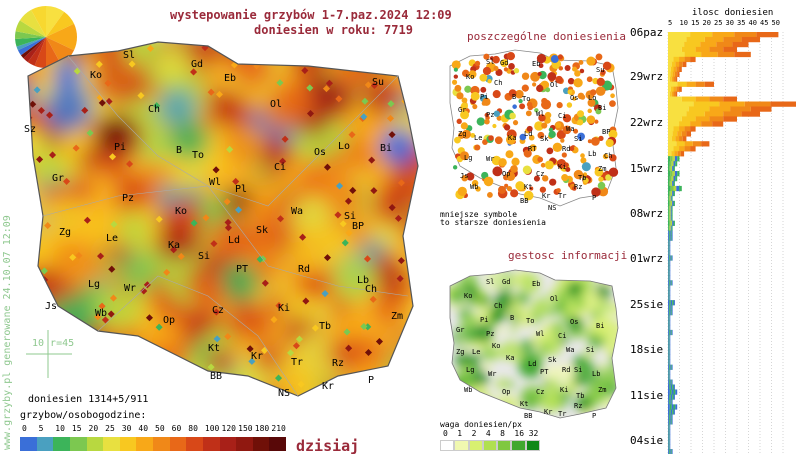 The height and width of the screenshot is (457, 800). What do you see at coordinates (120, 147) in the screenshot?
I see `region-label: Pi` at bounding box center [120, 147].